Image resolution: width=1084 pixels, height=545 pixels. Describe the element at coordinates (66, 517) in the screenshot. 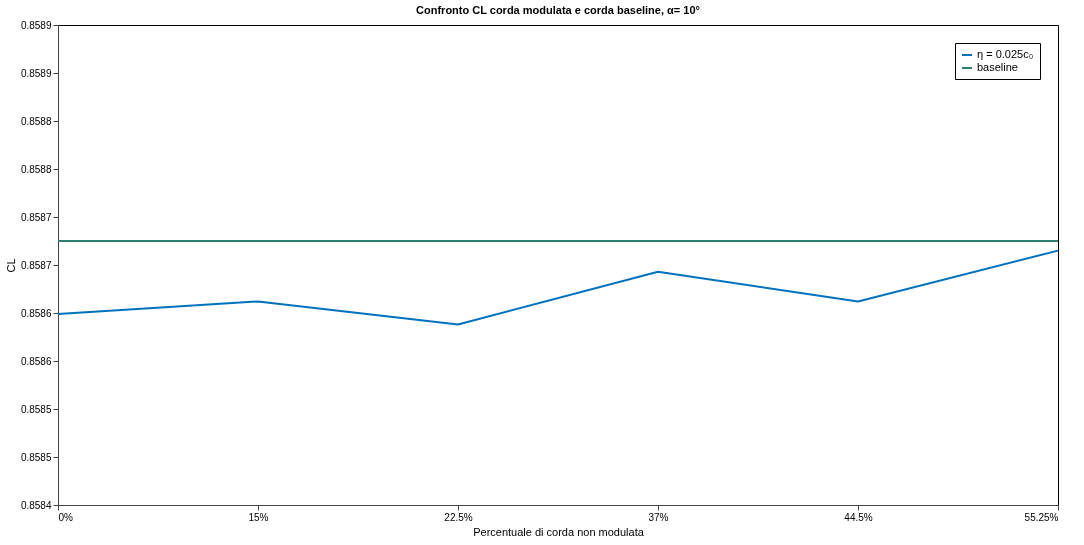

I see `x-tick-label: 0%` at that location.